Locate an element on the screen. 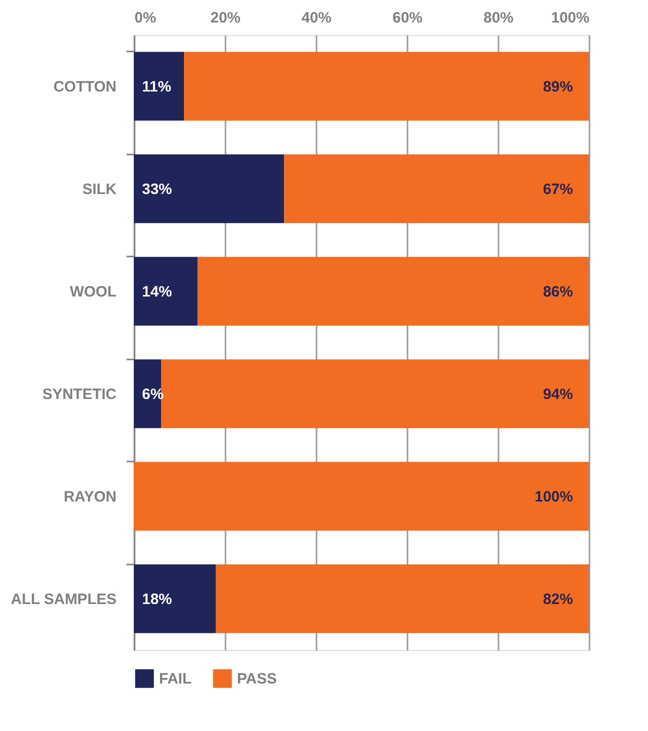 This screenshot has height=731, width=648. x-tick-label: 100% is located at coordinates (570, 18).